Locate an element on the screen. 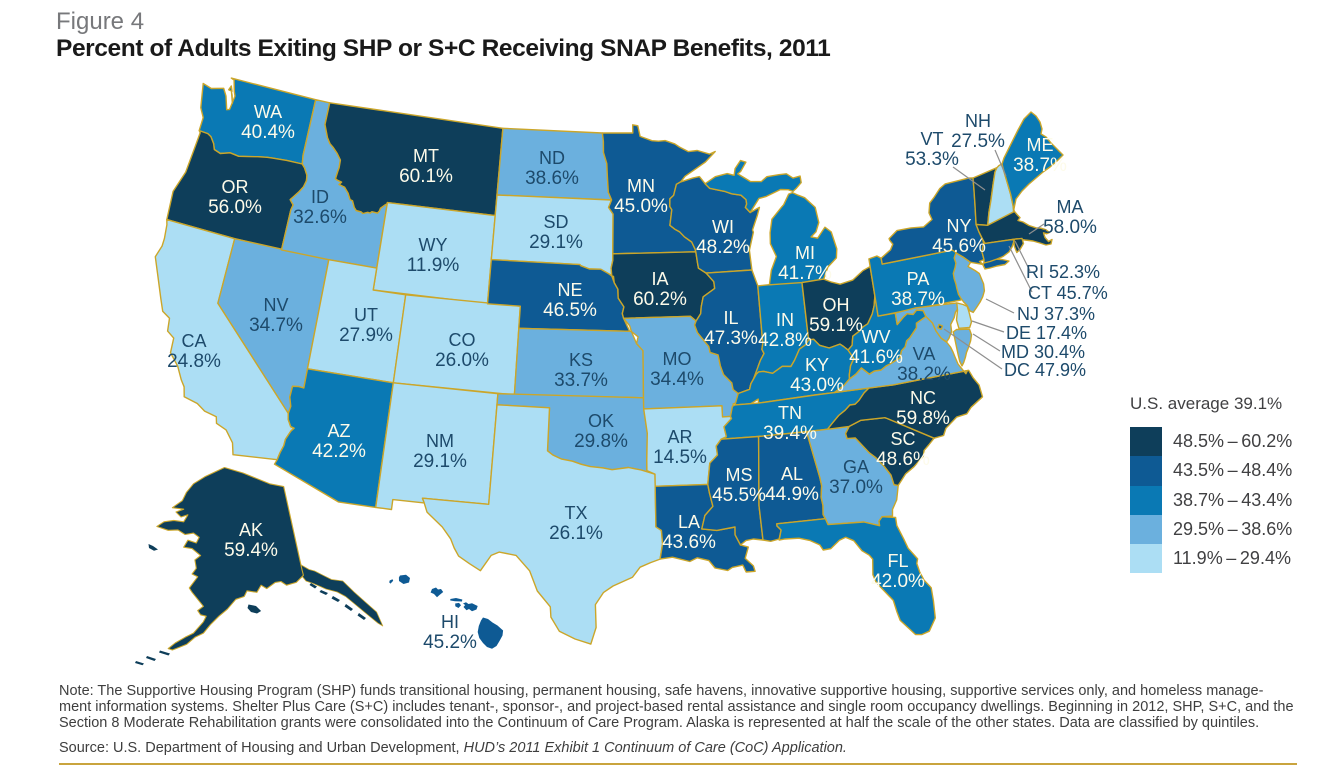  svg-text: FL is located at coordinates (897, 561).